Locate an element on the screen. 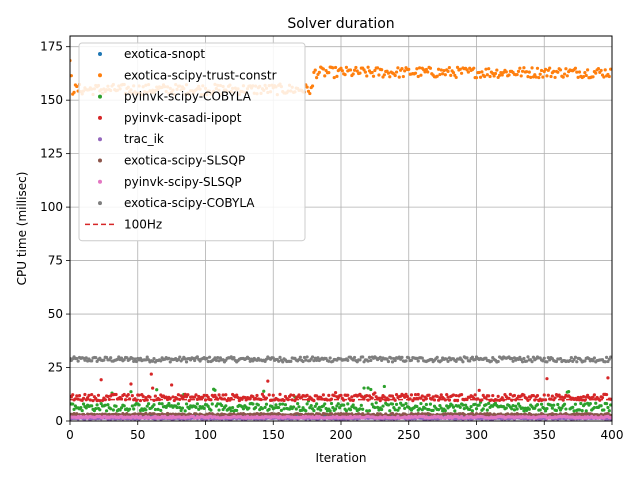 The width and height of the screenshot is (640, 480). legend-label: exotica-snopt is located at coordinates (164, 54).